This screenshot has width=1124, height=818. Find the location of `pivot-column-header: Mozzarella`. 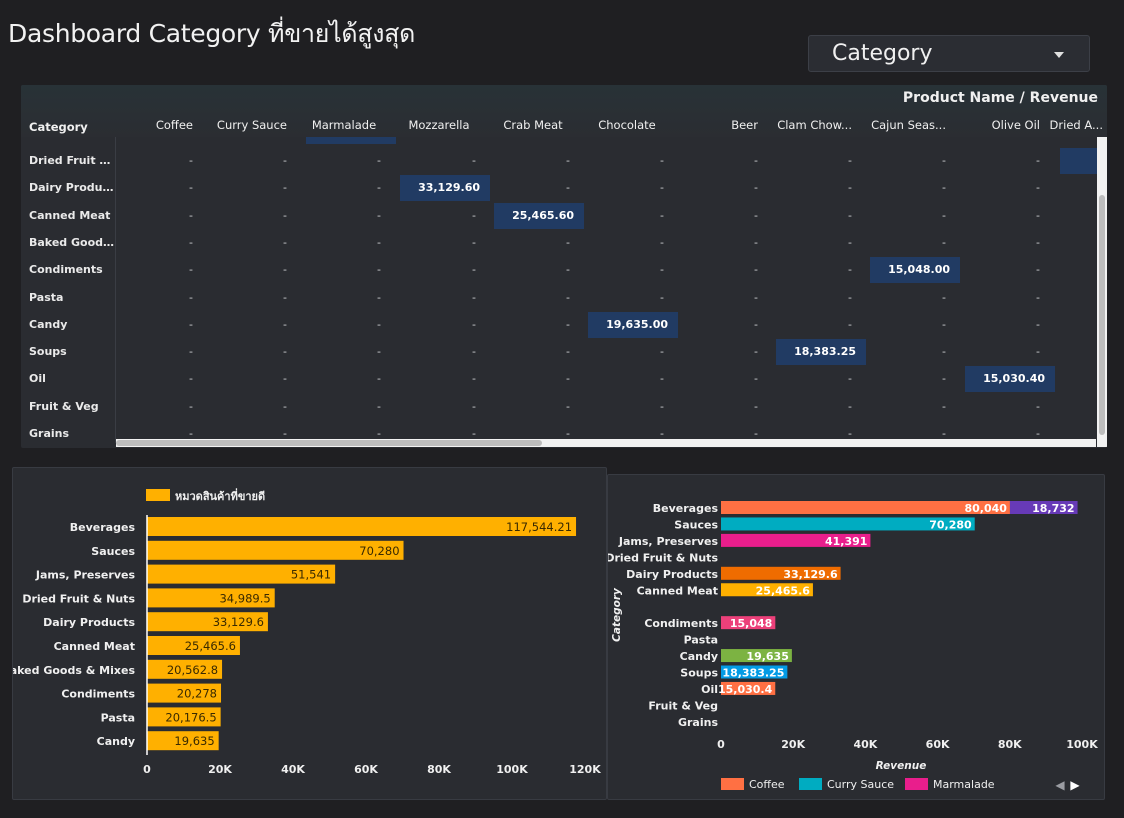

pivot-column-header: Mozzarella is located at coordinates (439, 125).